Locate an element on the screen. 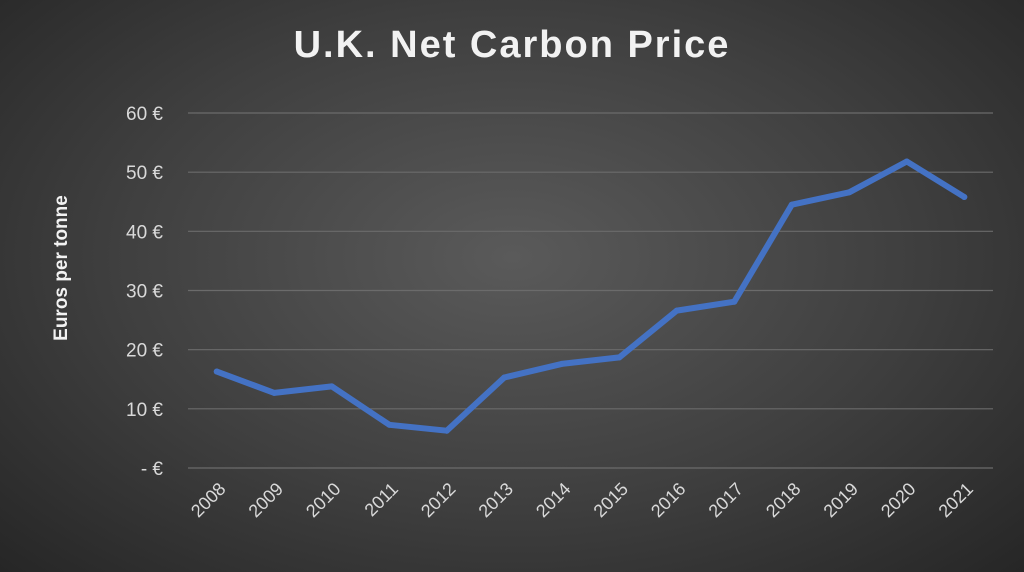  x-tick-label: 2017 is located at coordinates (726, 500).